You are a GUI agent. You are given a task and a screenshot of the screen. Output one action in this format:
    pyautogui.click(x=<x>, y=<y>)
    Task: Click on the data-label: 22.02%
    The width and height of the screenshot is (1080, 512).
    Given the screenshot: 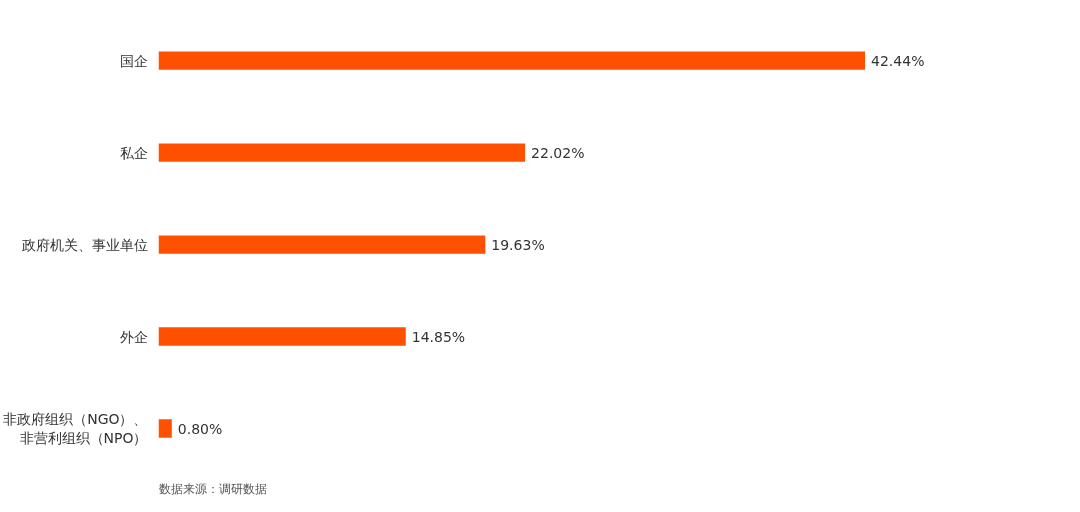 What is the action you would take?
    pyautogui.click(x=558, y=152)
    